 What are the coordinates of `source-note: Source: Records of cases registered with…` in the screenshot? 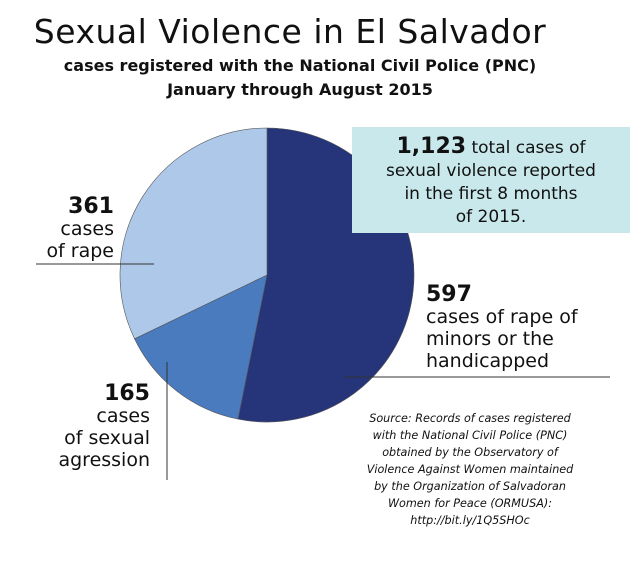 It's located at (470, 469).